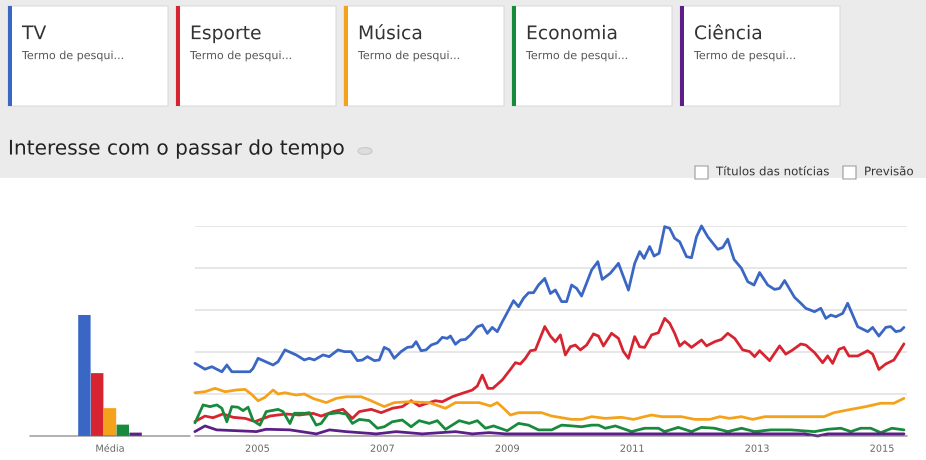  Describe the element at coordinates (757, 448) in the screenshot. I see `x-tick-label: 2013` at that location.